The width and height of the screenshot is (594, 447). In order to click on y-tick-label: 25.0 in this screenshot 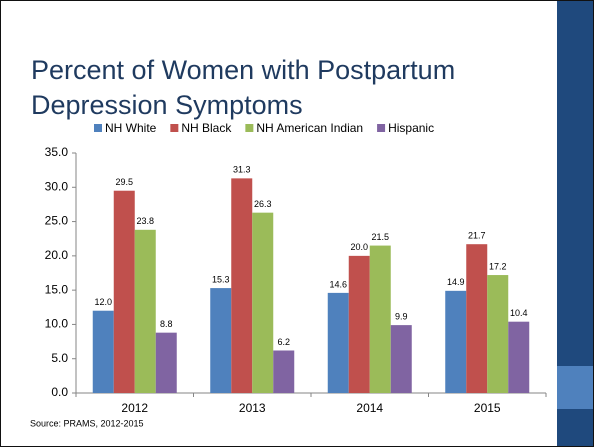, I will do `click(57, 221)`.